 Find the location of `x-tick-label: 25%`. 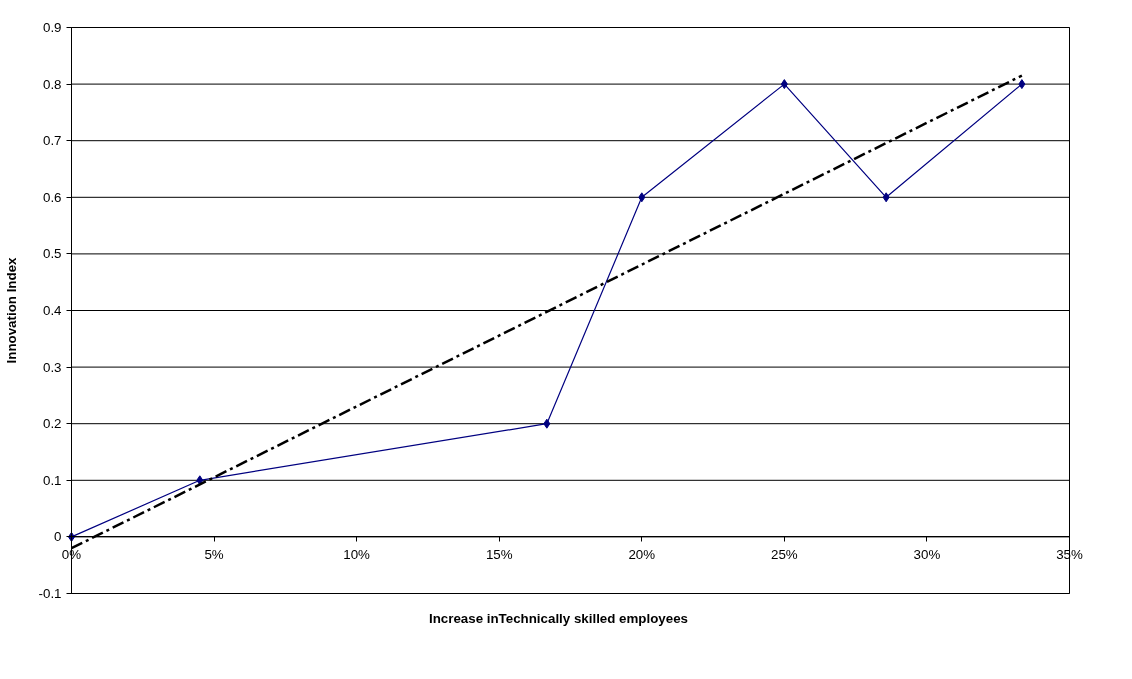

x-tick-label: 25% is located at coordinates (784, 554).